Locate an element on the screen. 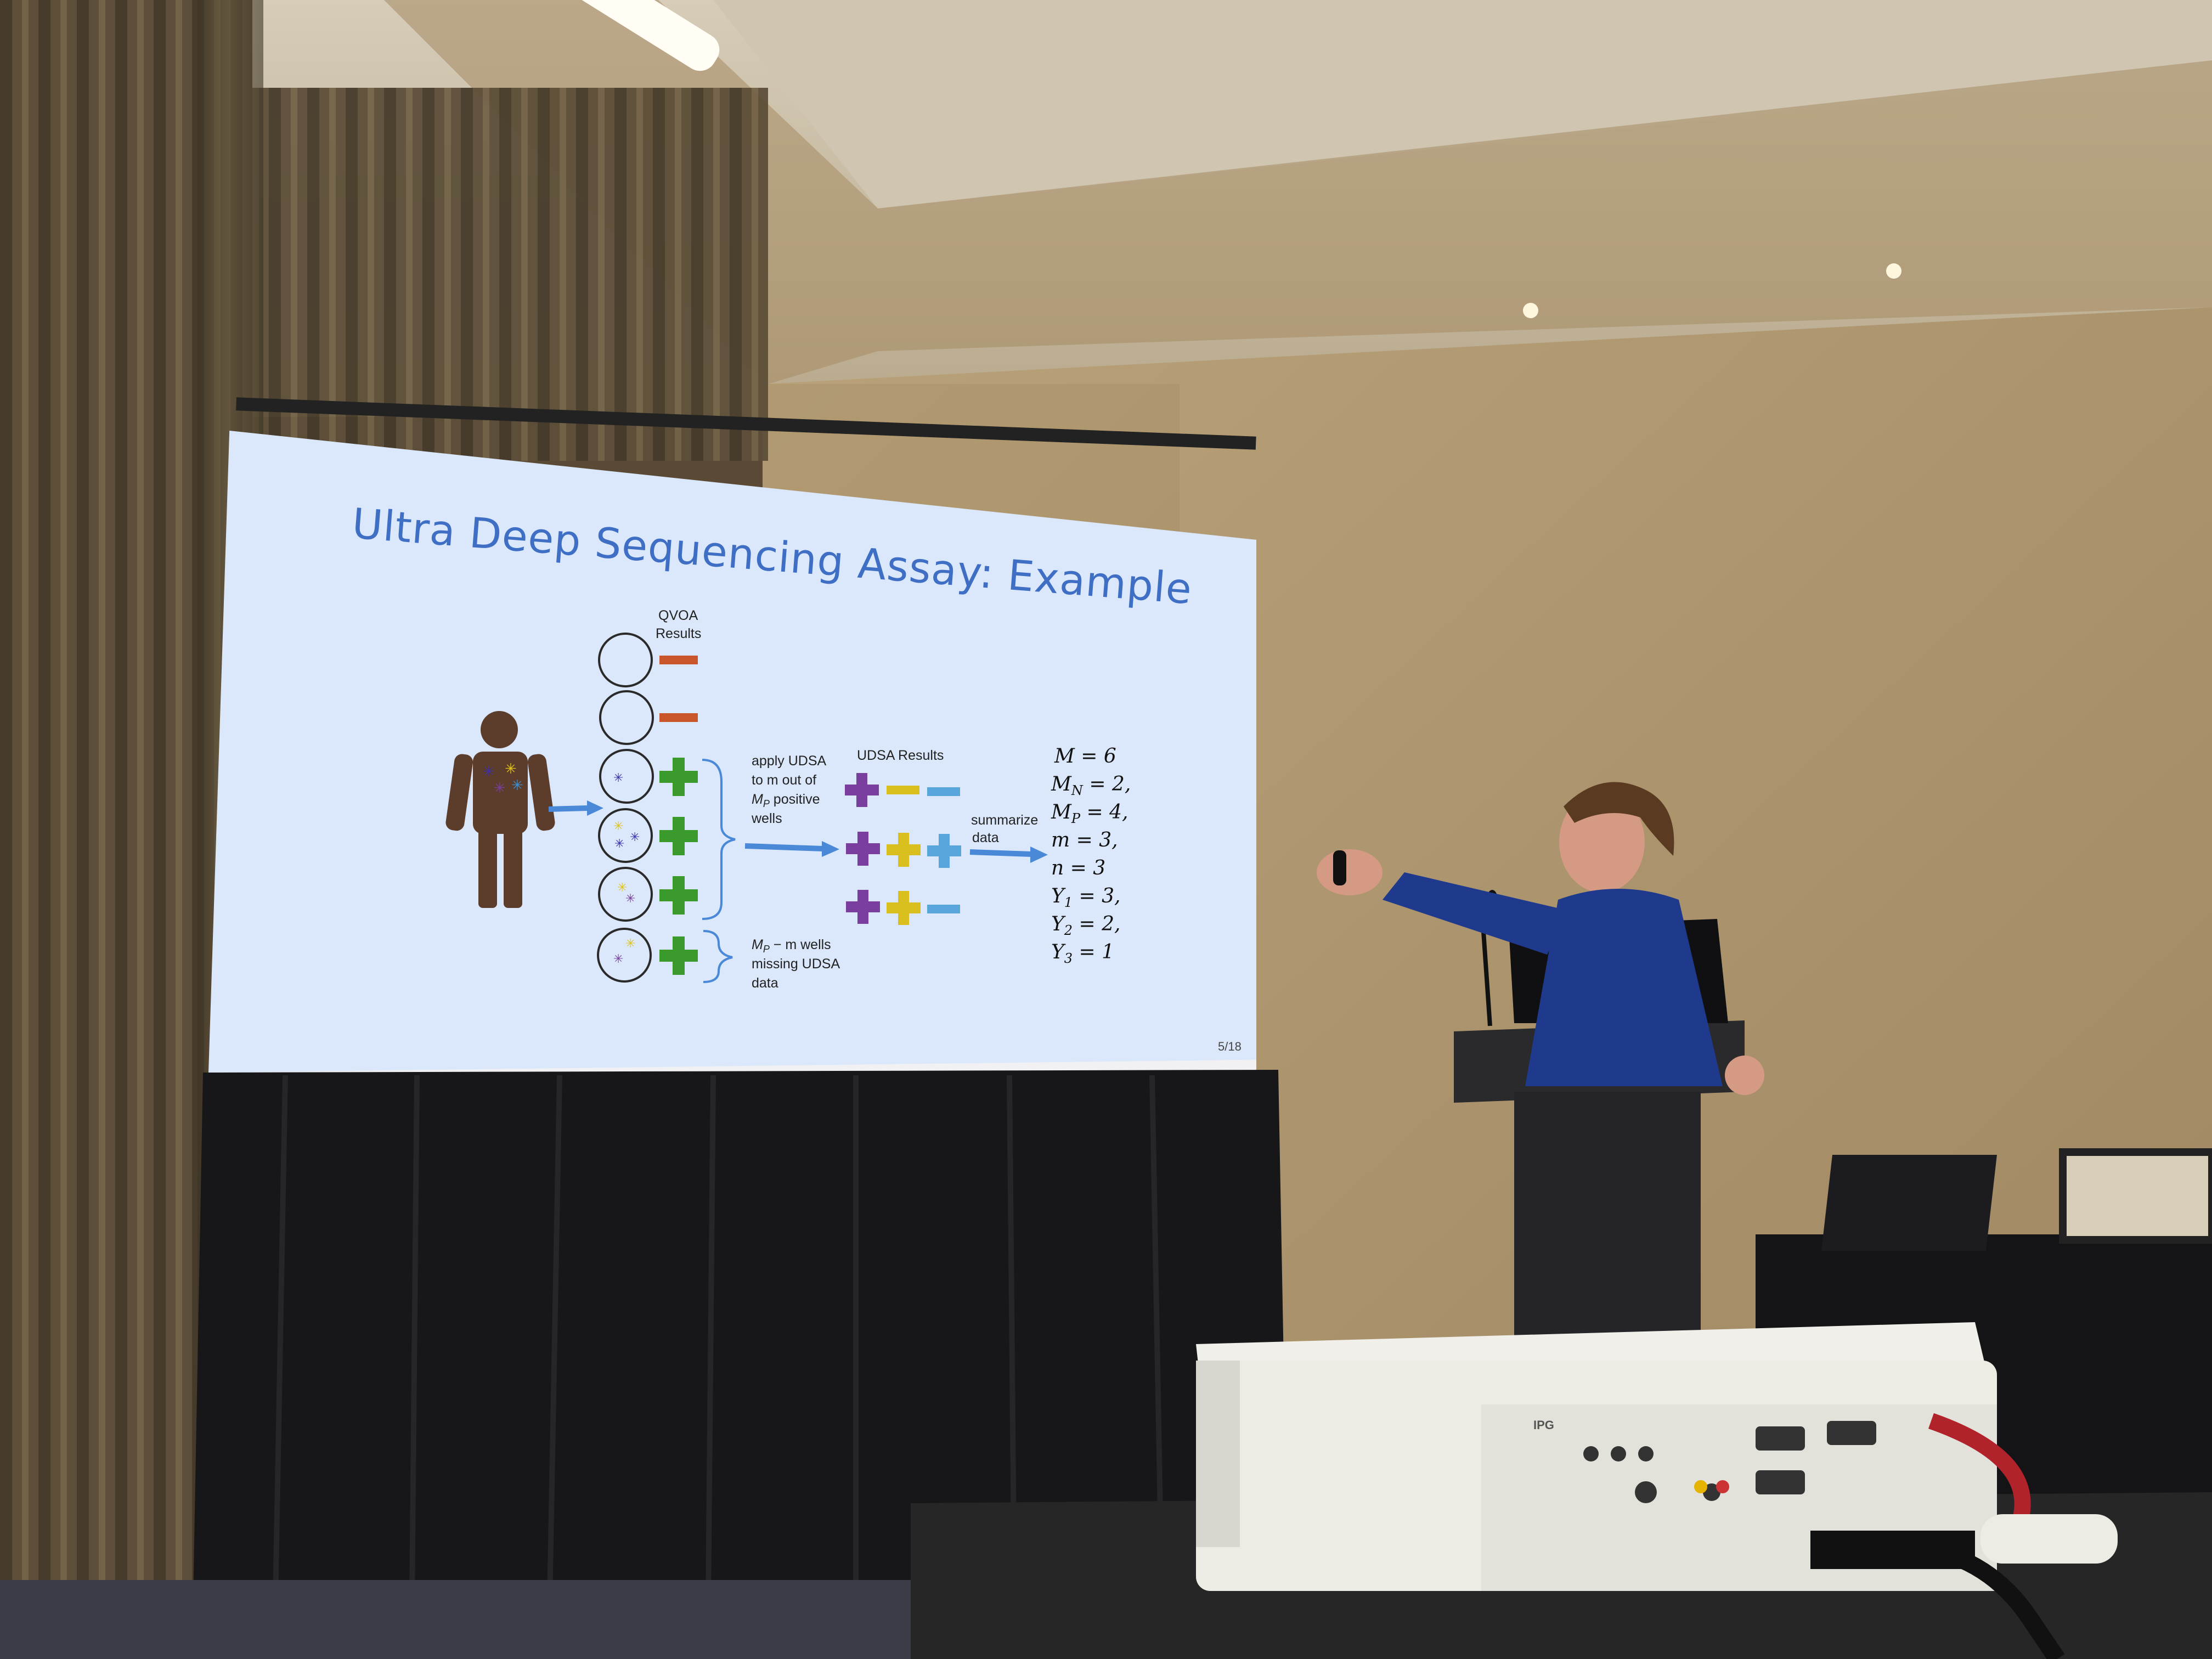  apply-text-4: wells is located at coordinates (766, 818).